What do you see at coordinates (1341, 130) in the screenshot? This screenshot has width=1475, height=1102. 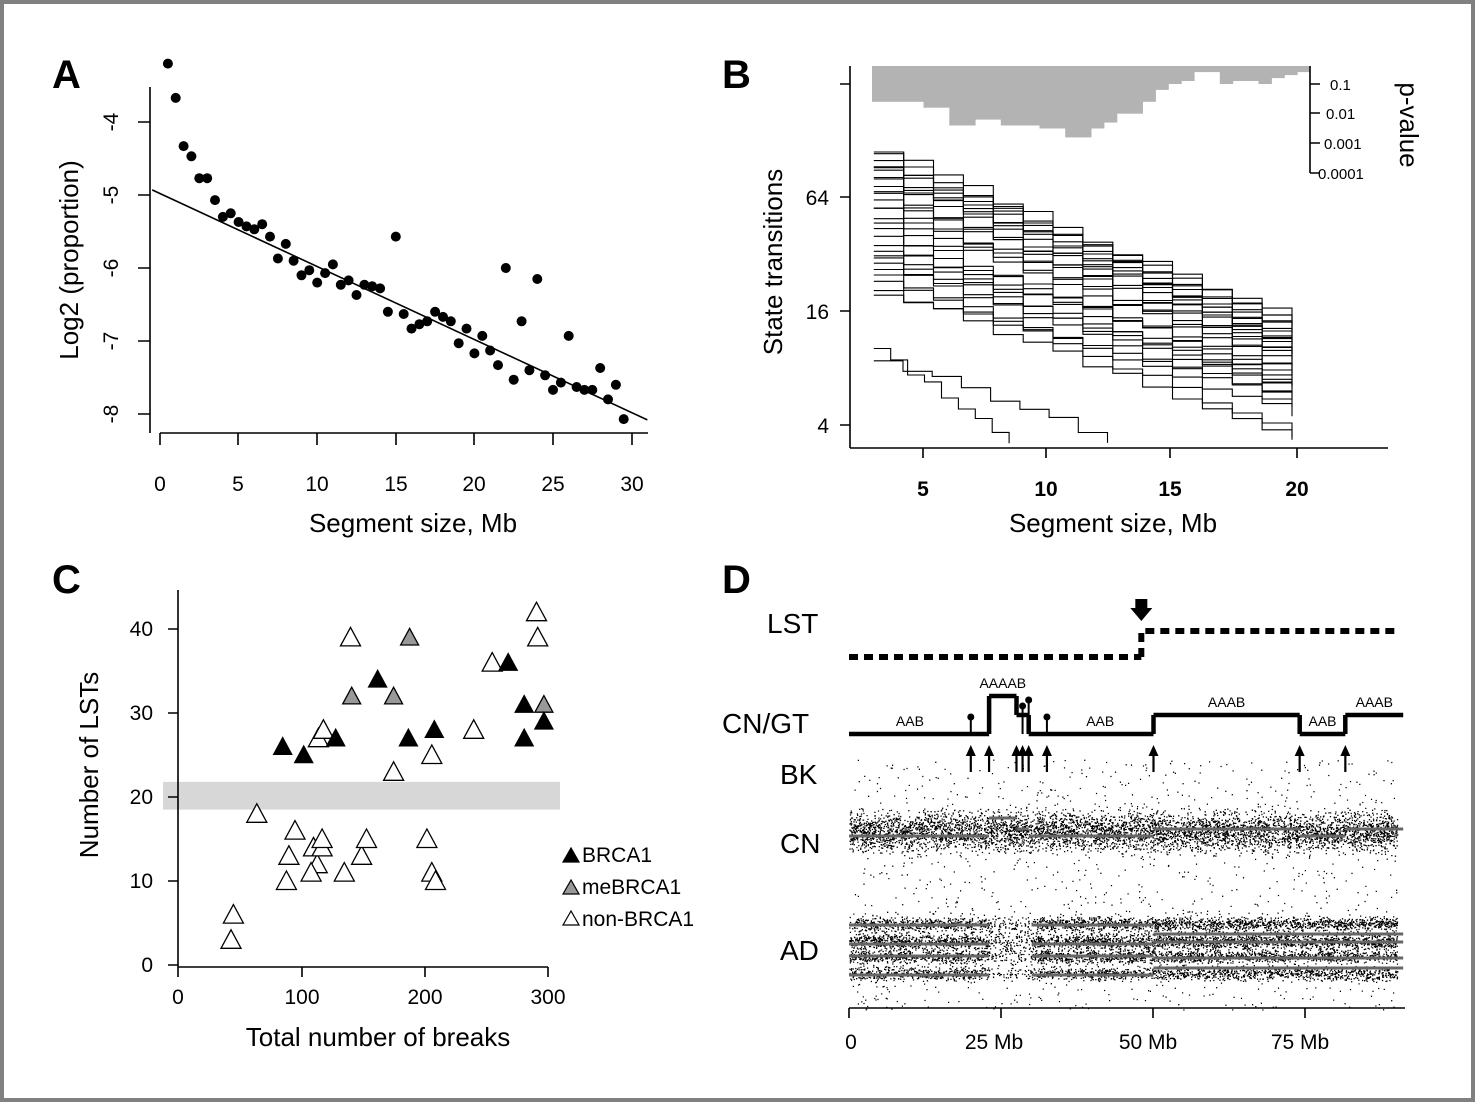 I see `panel-b-pvalue-ticks: 0.1 0.01 0.001 0.0001` at bounding box center [1341, 130].